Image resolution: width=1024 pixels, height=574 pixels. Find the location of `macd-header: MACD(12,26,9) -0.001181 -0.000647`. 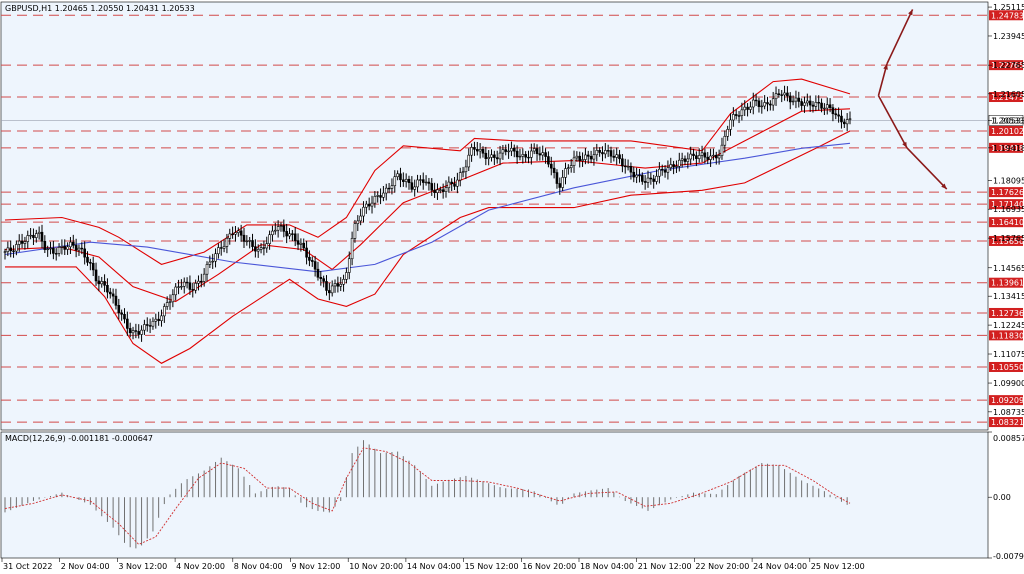

macd-header: MACD(12,26,9) -0.001181 -0.000647 is located at coordinates (79, 438).